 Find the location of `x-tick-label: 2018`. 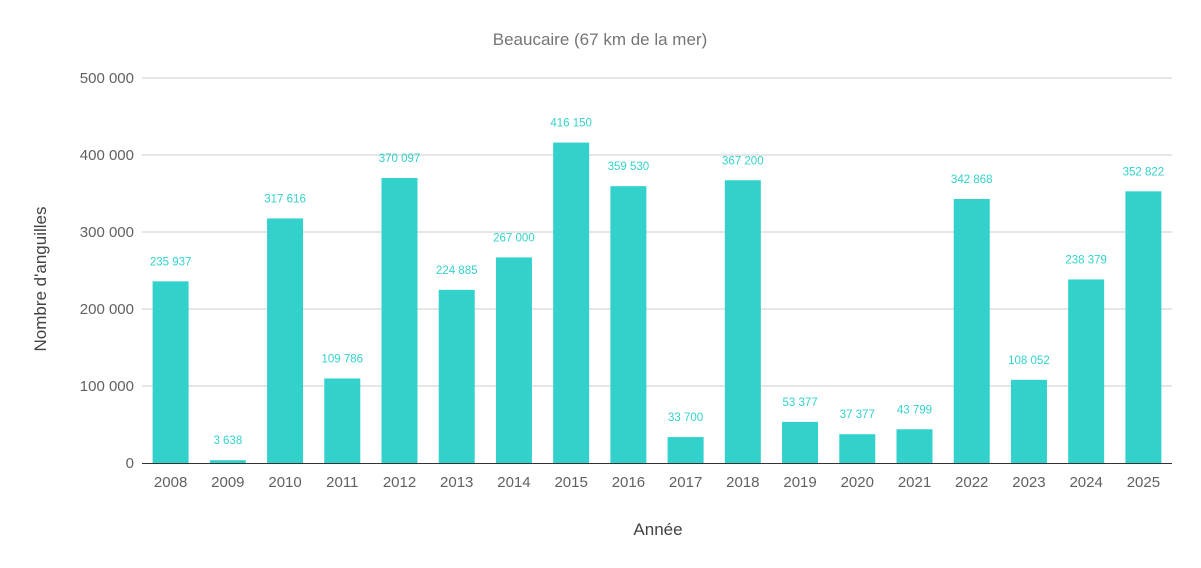

x-tick-label: 2018 is located at coordinates (742, 482).